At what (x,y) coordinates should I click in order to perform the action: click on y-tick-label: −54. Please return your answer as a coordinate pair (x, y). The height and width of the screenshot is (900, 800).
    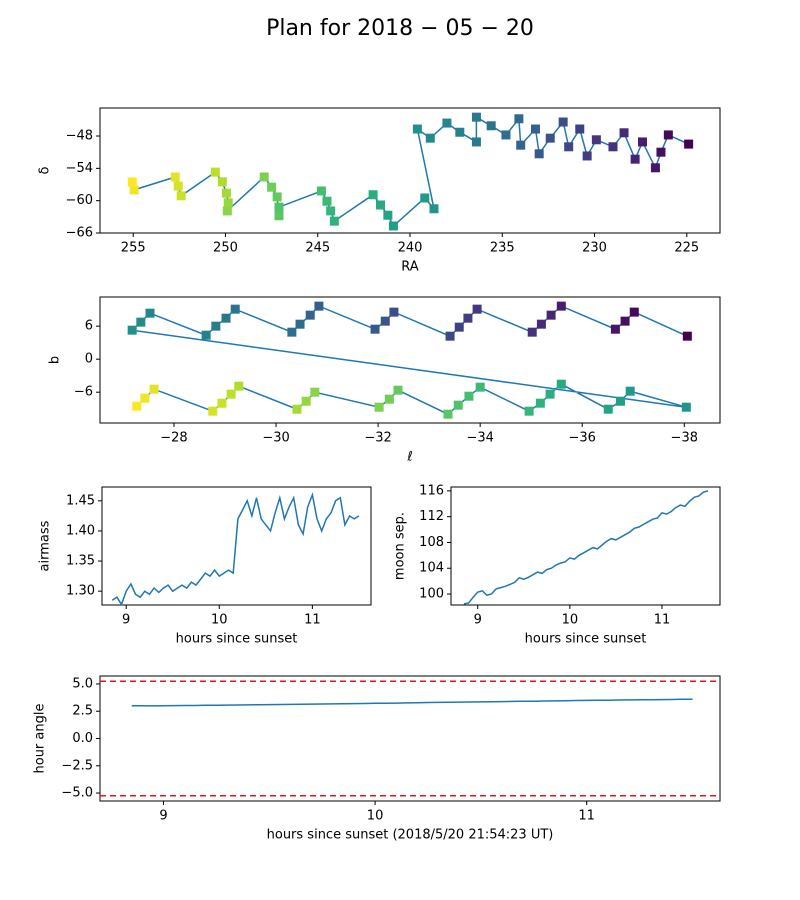
    Looking at the image, I should click on (79, 168).